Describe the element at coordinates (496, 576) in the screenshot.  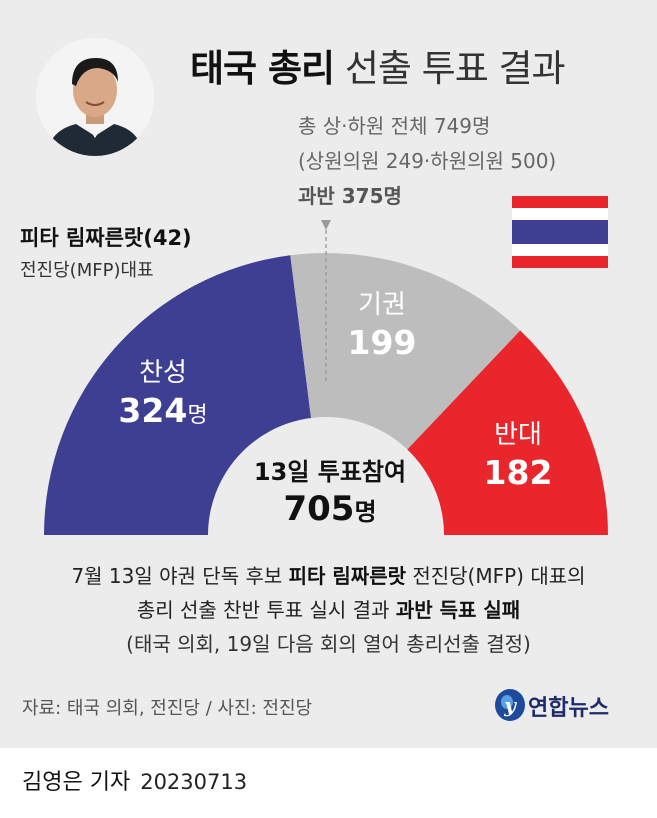
I see `note-line-1-c: 전진당(MFP) 대표의` at that location.